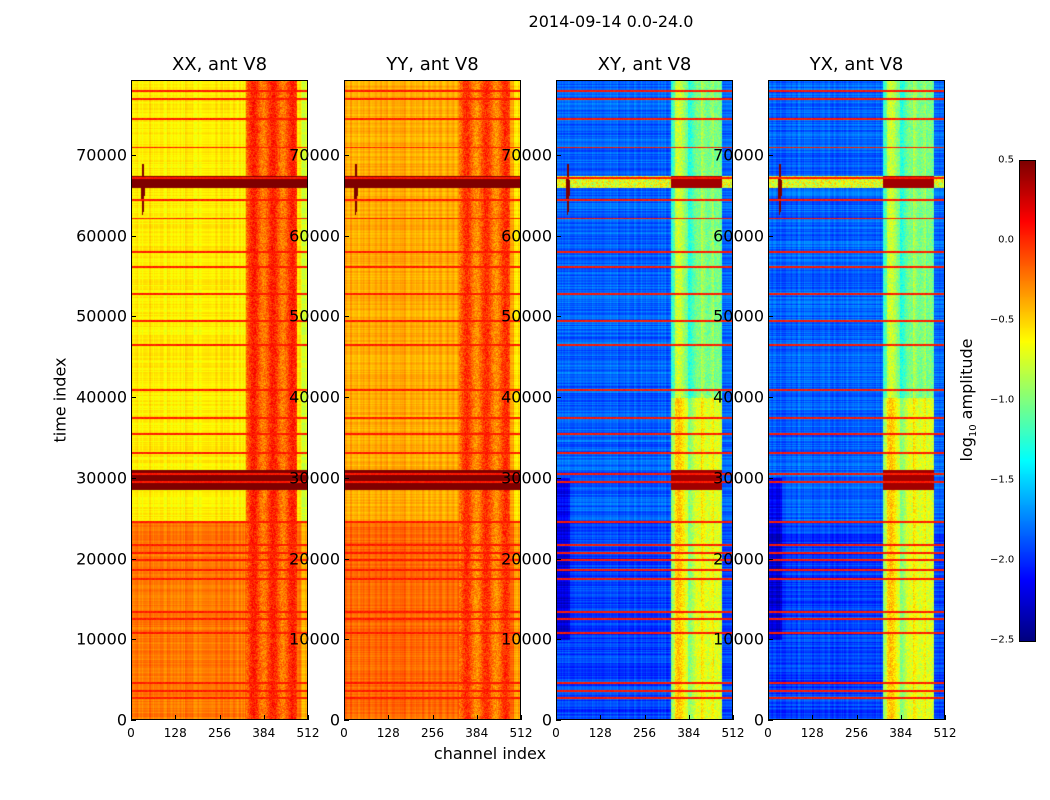 This screenshot has width=1050, height=800. What do you see at coordinates (856, 64) in the screenshot?
I see `panel-title: YX, ant V8` at bounding box center [856, 64].